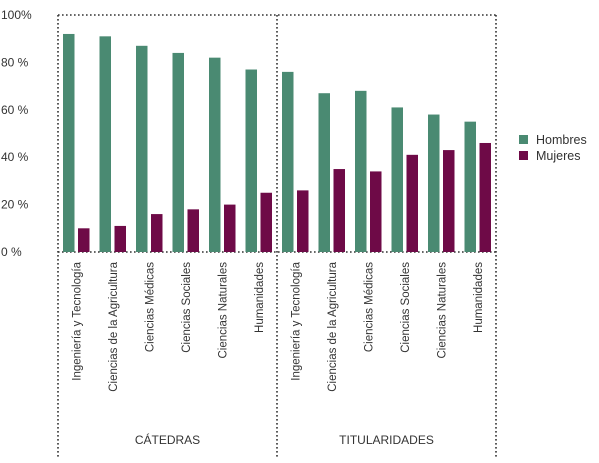  I want to click on legend: Hombres Mujeres, so click(553, 148).